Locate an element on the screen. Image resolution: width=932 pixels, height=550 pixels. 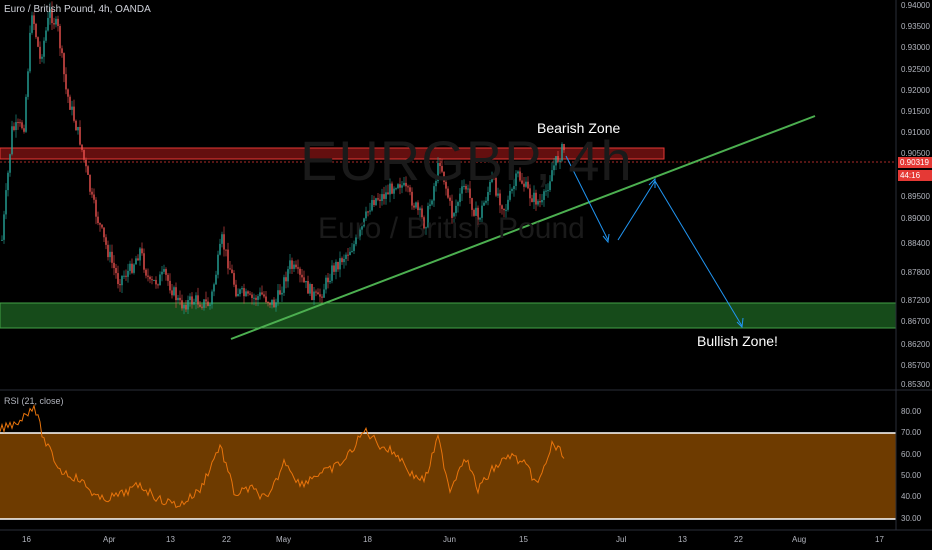
time-tick-label: 18 is located at coordinates (367, 539).